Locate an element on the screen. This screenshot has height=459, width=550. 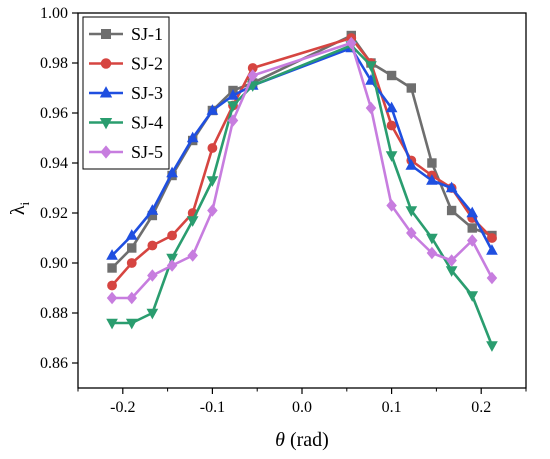
x-axis: -0.2 -0.1 0.0 0.1 0.2 is located at coordinates (302, 402).